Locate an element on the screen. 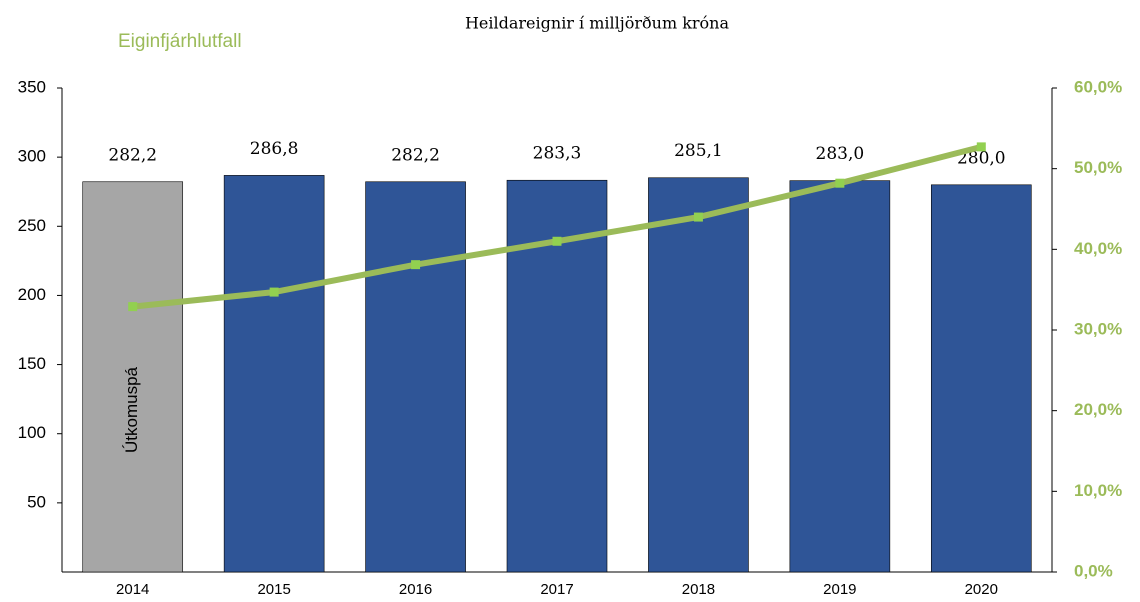 This screenshot has height=602, width=1140. line-series-label: Eiginfjárhlutfall is located at coordinates (180, 41).